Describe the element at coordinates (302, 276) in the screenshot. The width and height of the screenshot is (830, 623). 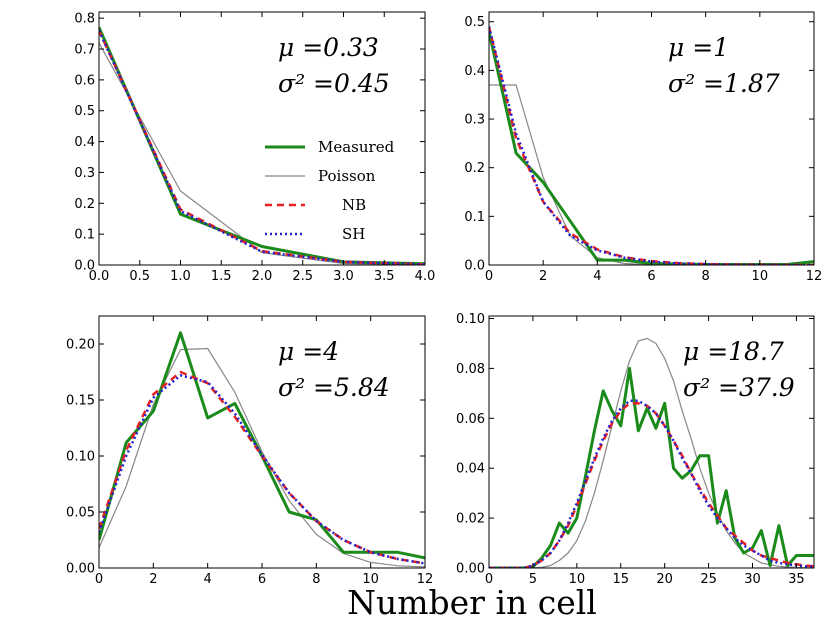
I see `x-tick-label: 2.5` at that location.